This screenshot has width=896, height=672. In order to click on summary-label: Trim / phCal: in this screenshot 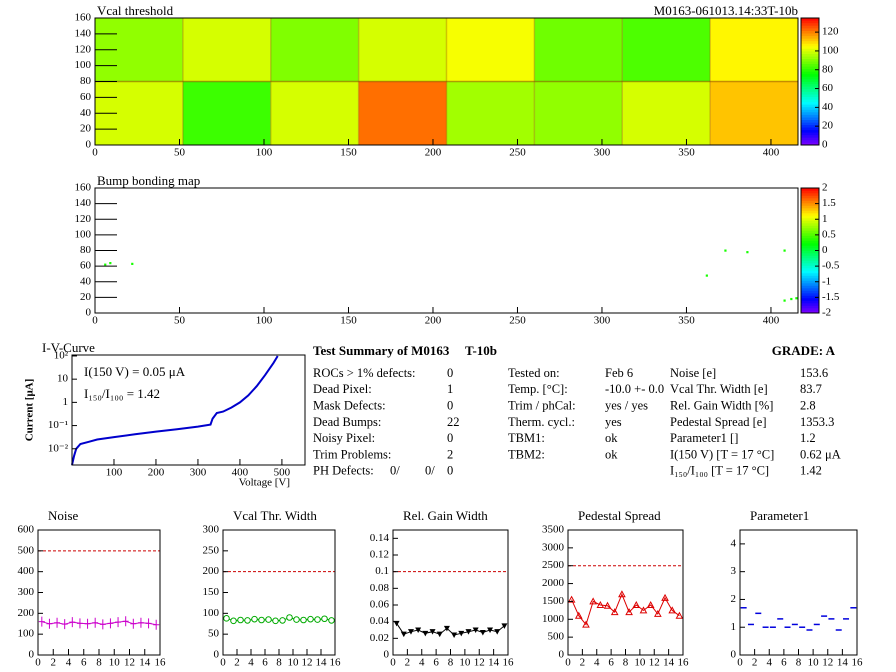, I will do `click(542, 405)`.